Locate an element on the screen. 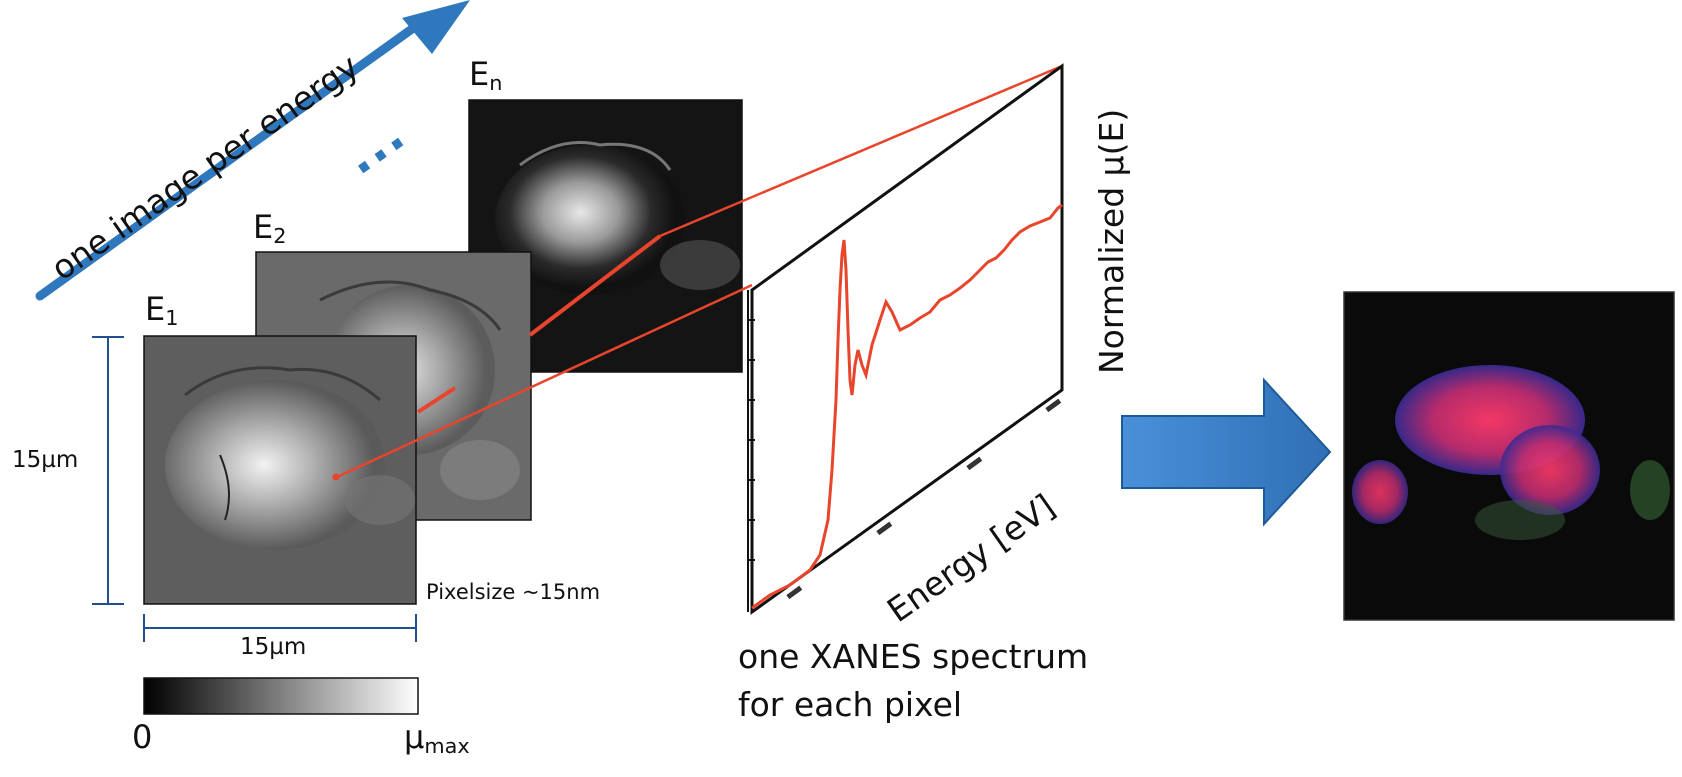 This screenshot has width=1682, height=777. spectrum-plot is located at coordinates (905, 339).